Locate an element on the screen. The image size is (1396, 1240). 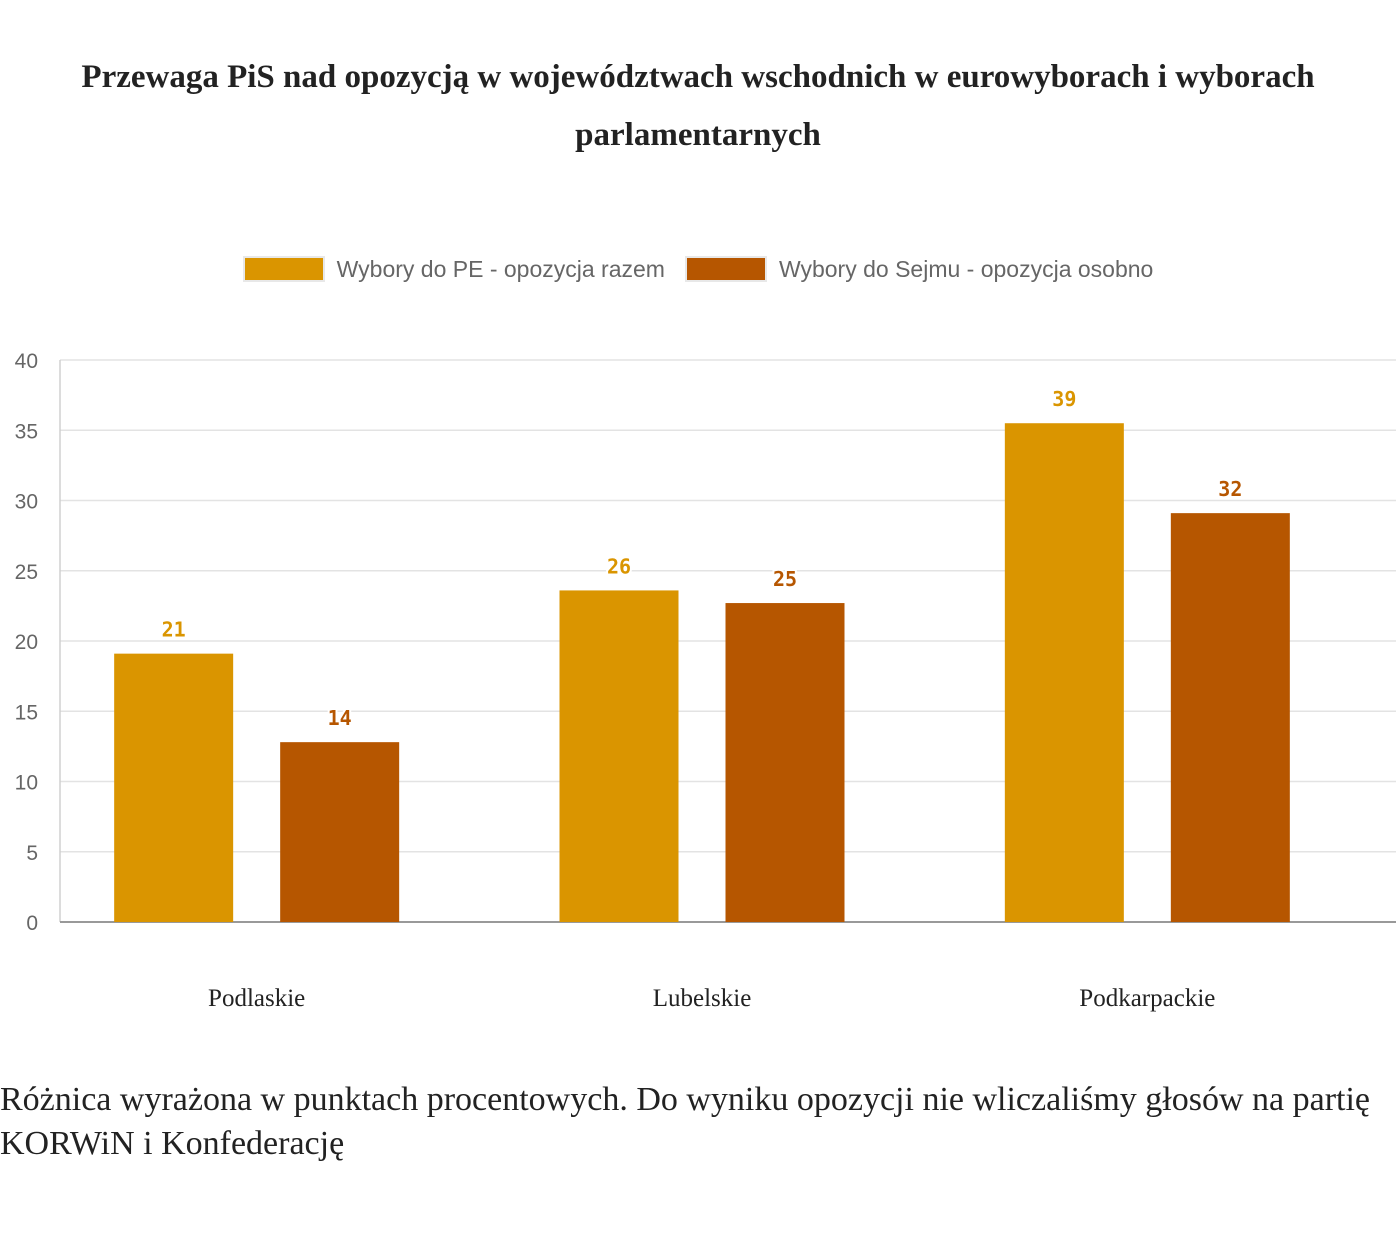
legend-item-sejm: Wybory do Sejmu - opozycja osobno is located at coordinates (919, 269).